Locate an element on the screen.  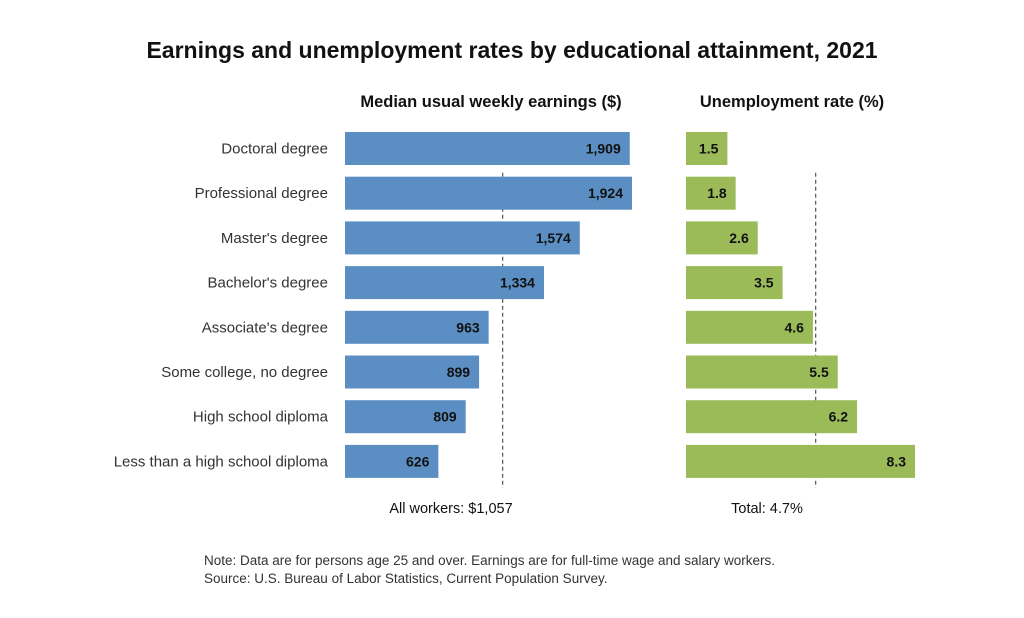
unemployment-value-label: 1.5 is located at coordinates (709, 149).